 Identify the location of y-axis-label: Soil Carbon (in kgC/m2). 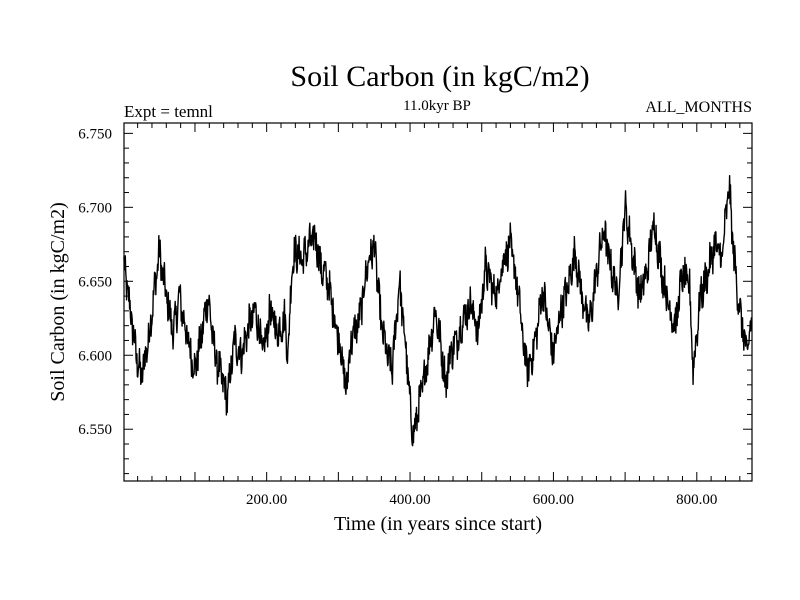
(58, 301).